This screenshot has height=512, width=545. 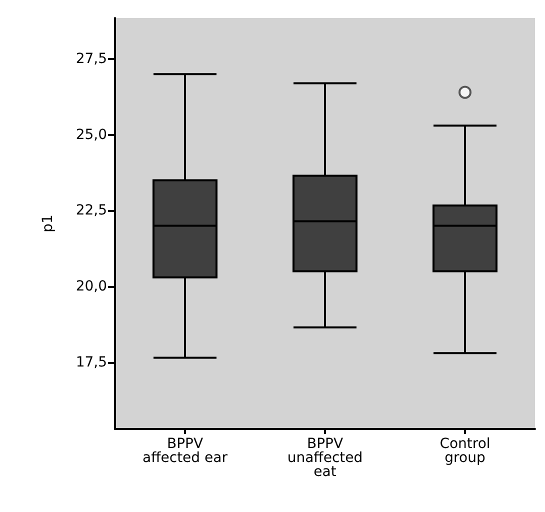 What do you see at coordinates (91, 134) in the screenshot?
I see `y-tick-label: 25,0` at bounding box center [91, 134].